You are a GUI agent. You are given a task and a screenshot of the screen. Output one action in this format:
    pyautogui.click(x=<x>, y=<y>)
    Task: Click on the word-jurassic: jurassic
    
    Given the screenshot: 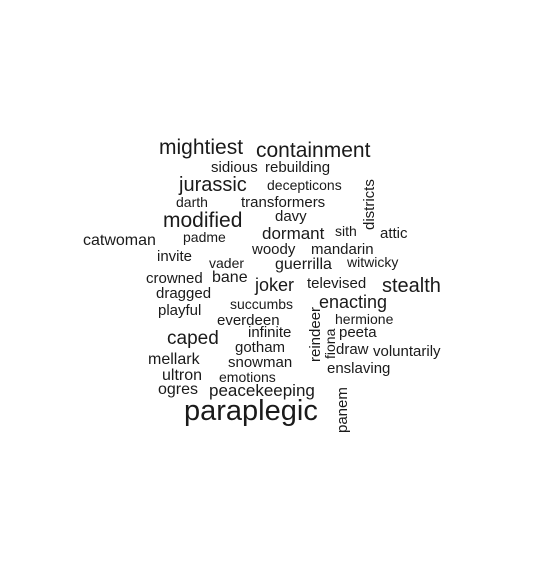 What is the action you would take?
    pyautogui.click(x=213, y=185)
    